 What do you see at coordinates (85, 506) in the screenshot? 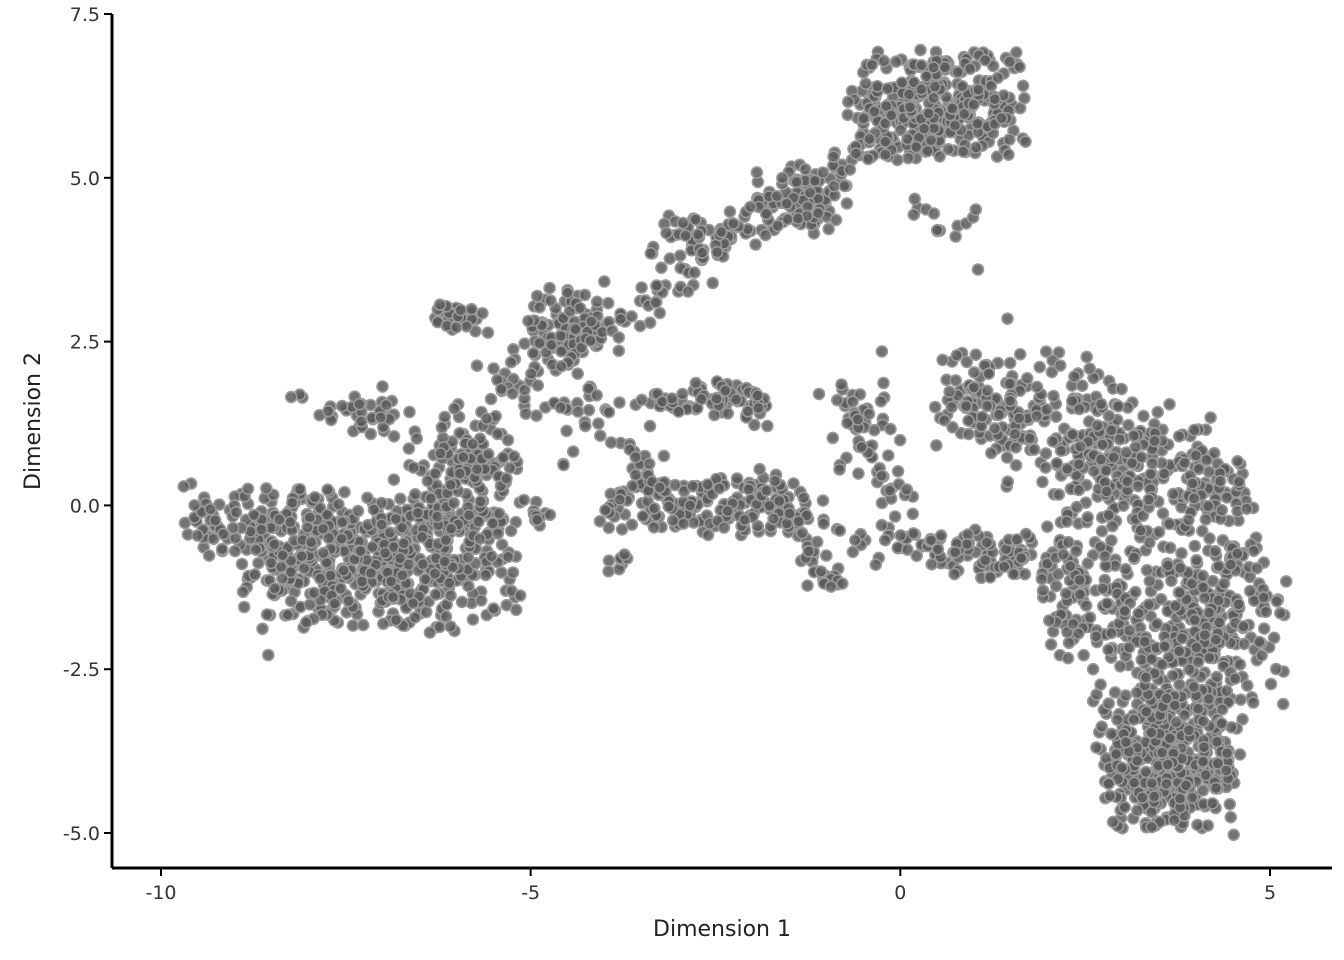
I see `y-tick-label: 0.0` at bounding box center [85, 506].